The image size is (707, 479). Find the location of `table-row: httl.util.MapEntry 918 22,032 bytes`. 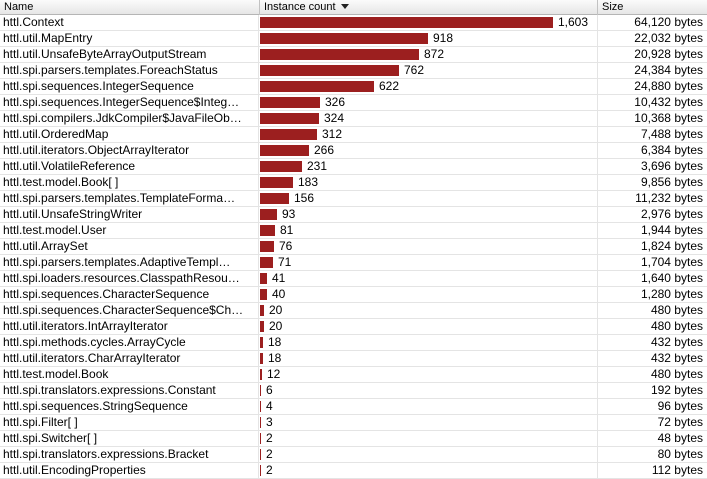

table-row: httl.util.MapEntry 918 22,032 bytes is located at coordinates (353, 39).